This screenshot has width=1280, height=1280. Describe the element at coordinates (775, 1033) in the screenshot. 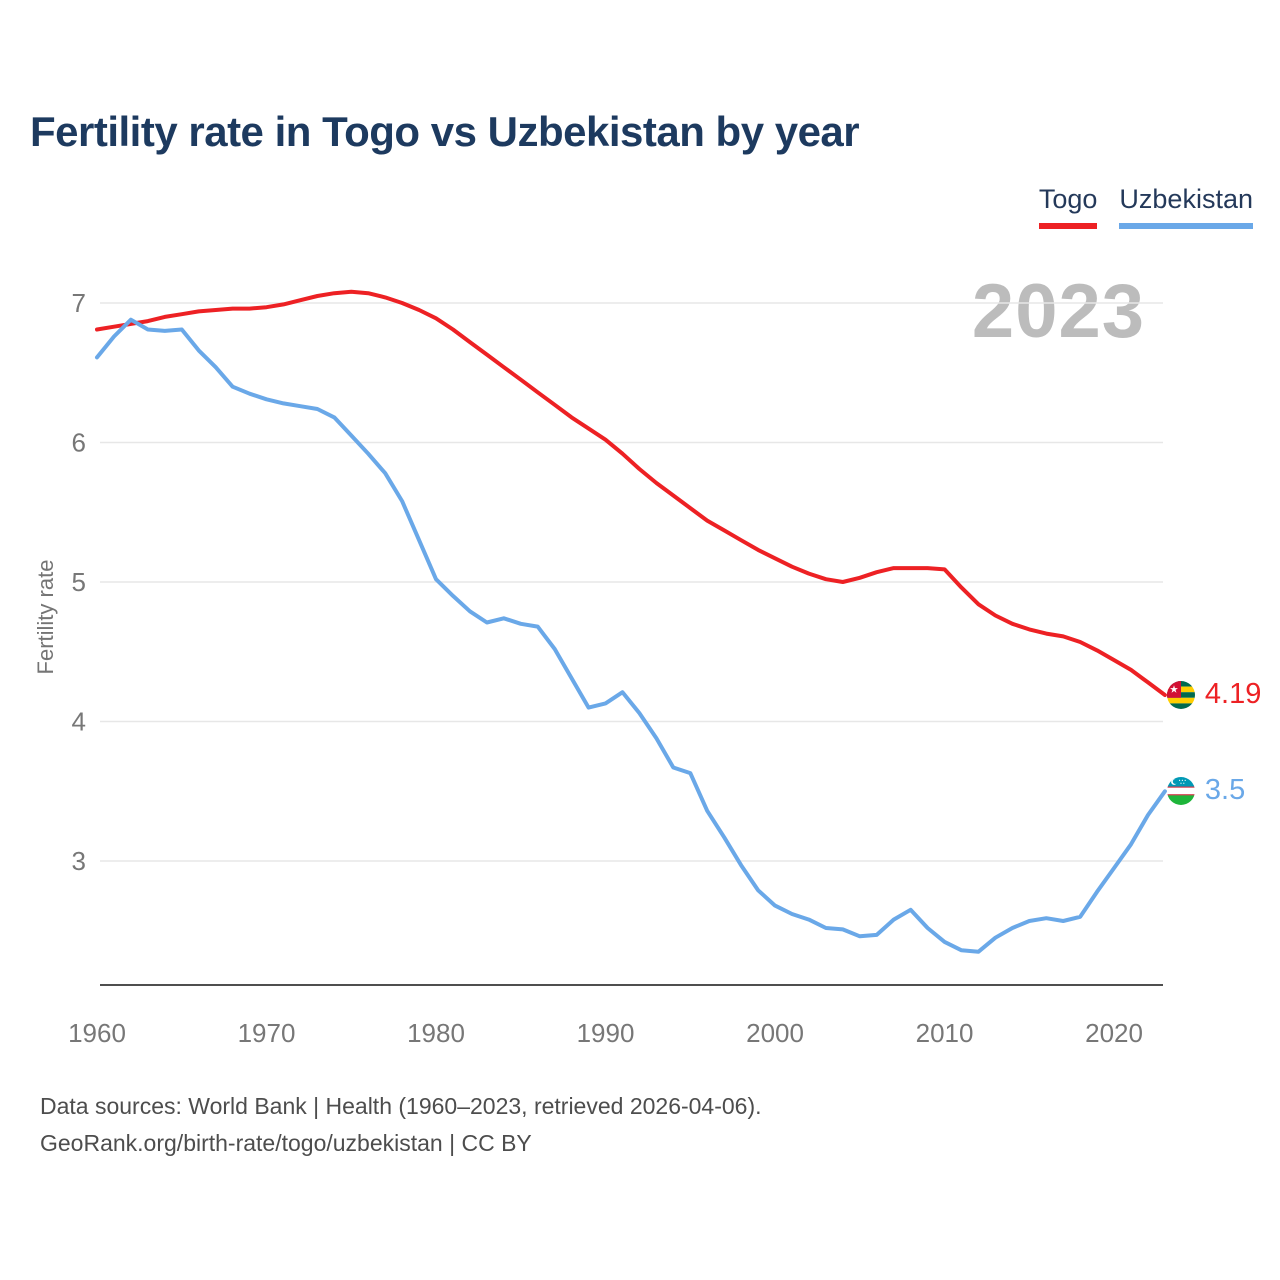

I see `svg-text: 2000` at that location.